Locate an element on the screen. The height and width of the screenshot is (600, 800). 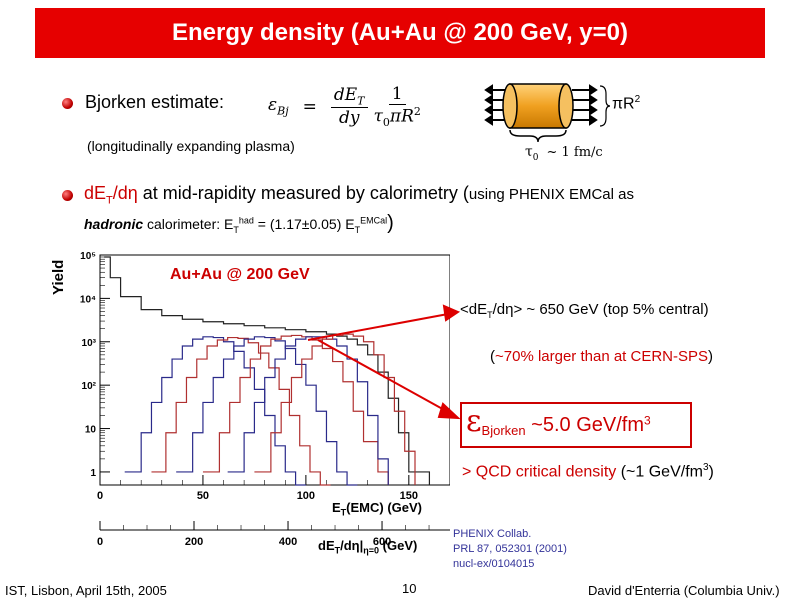
x2label-sub2: η=0 is located at coordinates (371, 550).